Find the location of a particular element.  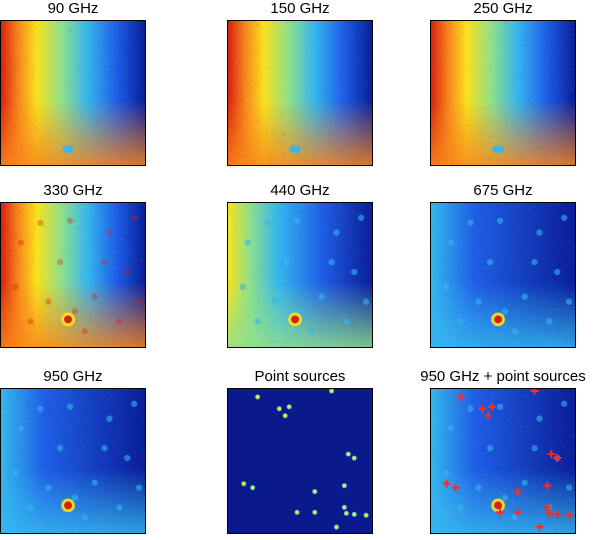

panel-440ghz: 440 GHz is located at coordinates (300, 266).